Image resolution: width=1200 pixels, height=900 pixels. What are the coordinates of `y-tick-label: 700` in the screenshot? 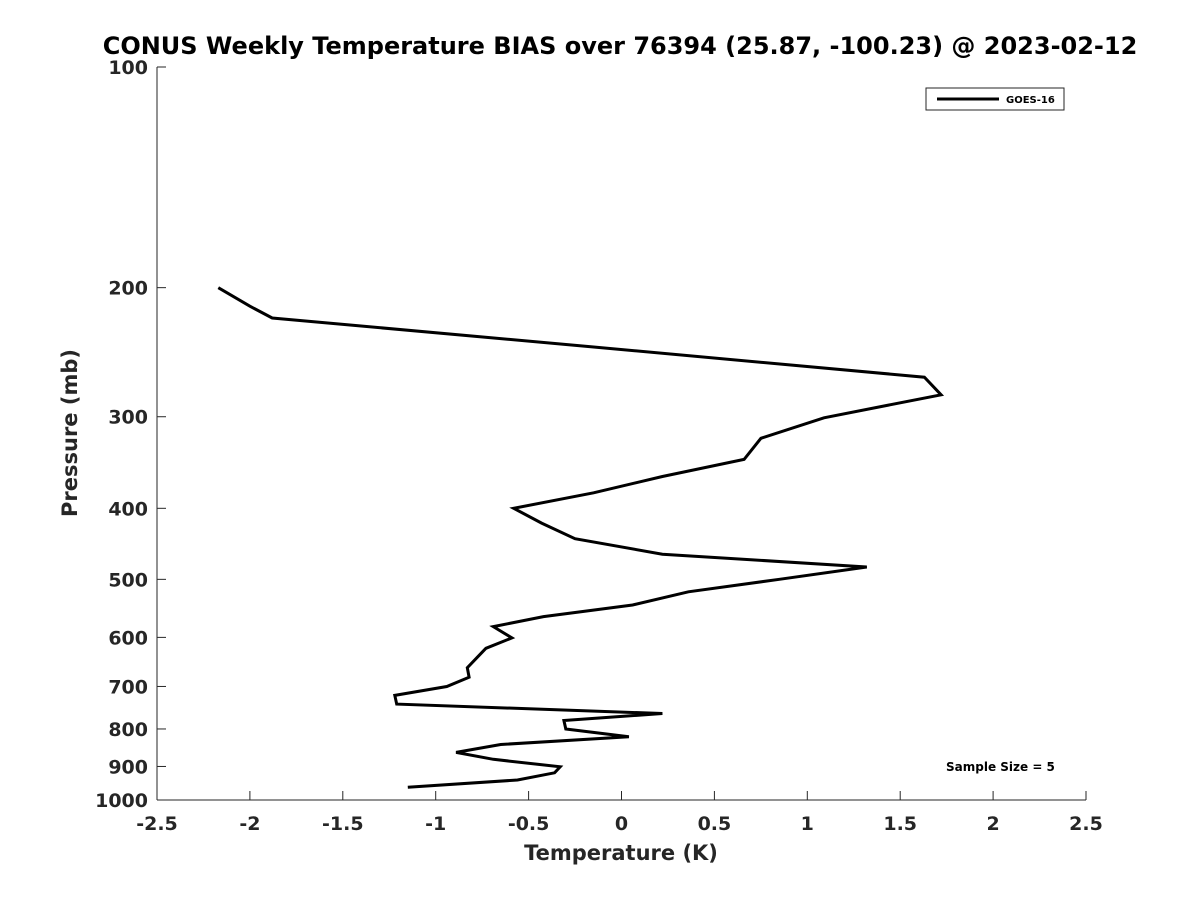 It's located at (128, 687).